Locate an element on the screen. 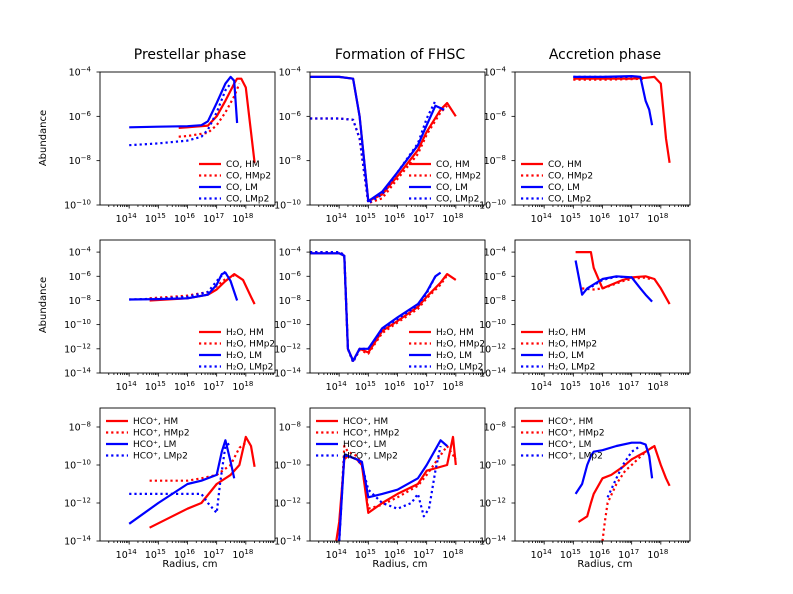 The image size is (793, 594). series-line-co-hmp2 is located at coordinates (379, 155).